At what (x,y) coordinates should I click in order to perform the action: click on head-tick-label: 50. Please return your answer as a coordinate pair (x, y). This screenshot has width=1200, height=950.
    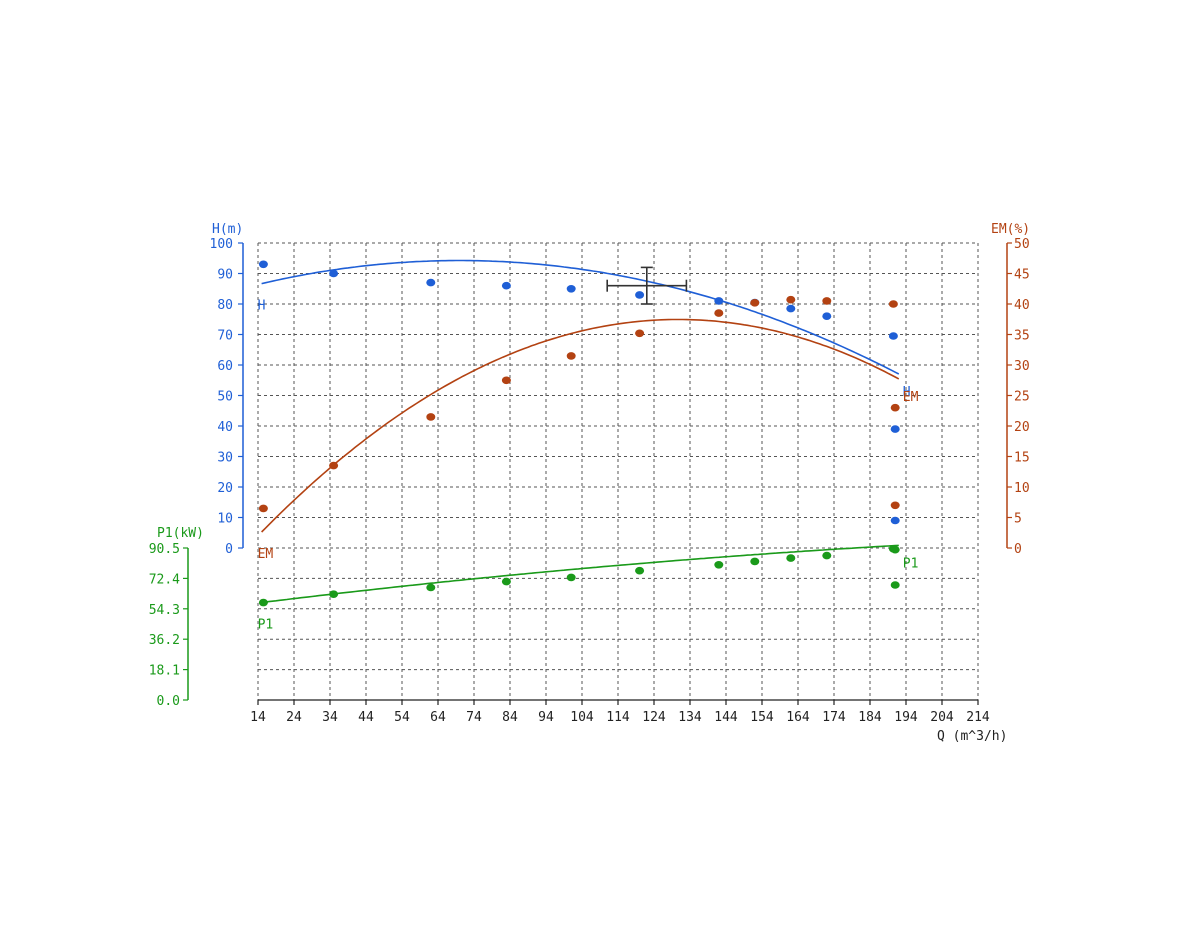
    Looking at the image, I should click on (225, 397).